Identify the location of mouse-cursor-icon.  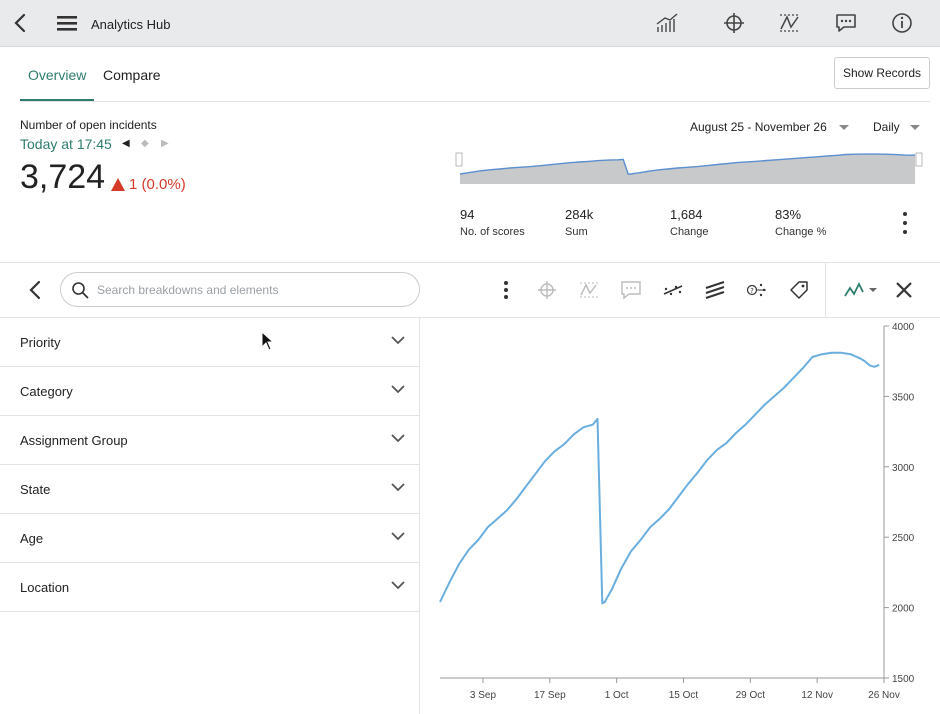
(268, 341).